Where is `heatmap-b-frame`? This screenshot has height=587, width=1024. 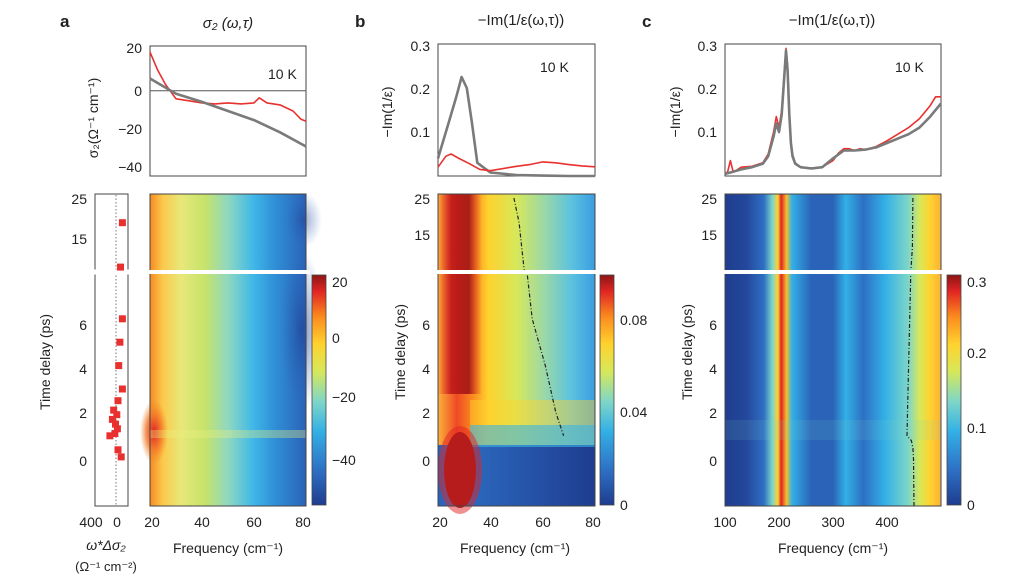 heatmap-b-frame is located at coordinates (516, 350).